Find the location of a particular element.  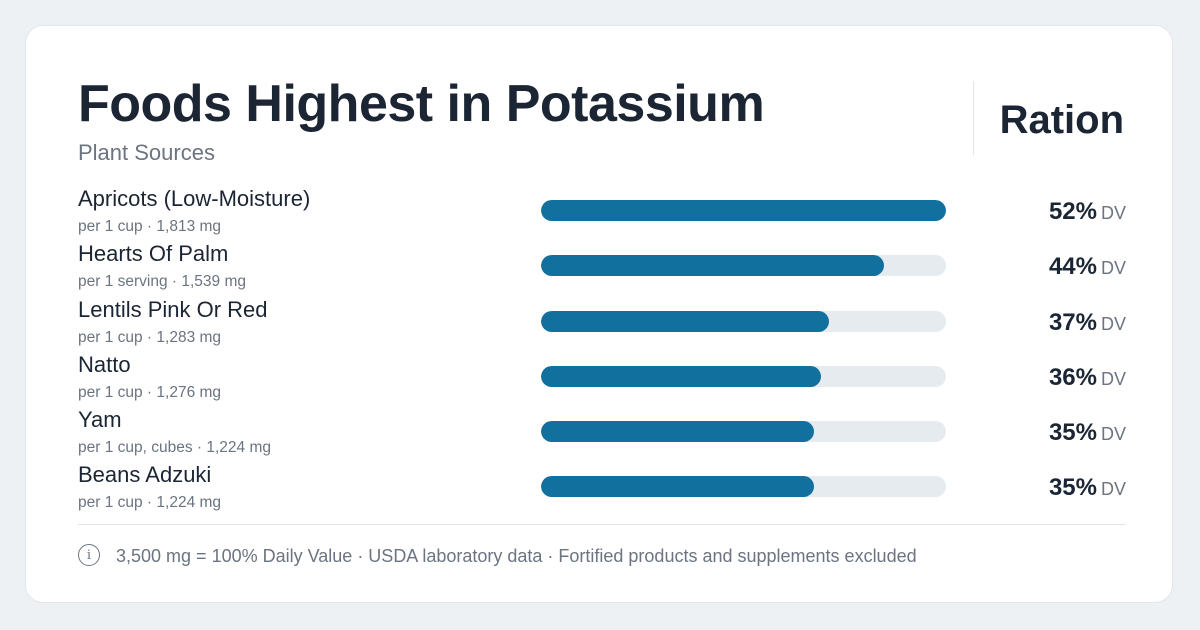

footer-divider is located at coordinates (602, 524).